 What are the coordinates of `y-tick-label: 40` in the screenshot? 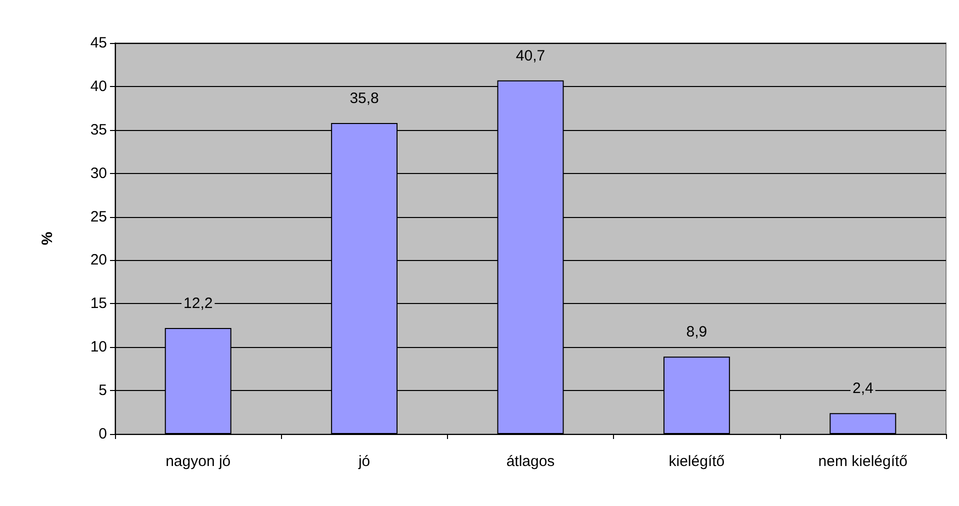 It's located at (98, 86).